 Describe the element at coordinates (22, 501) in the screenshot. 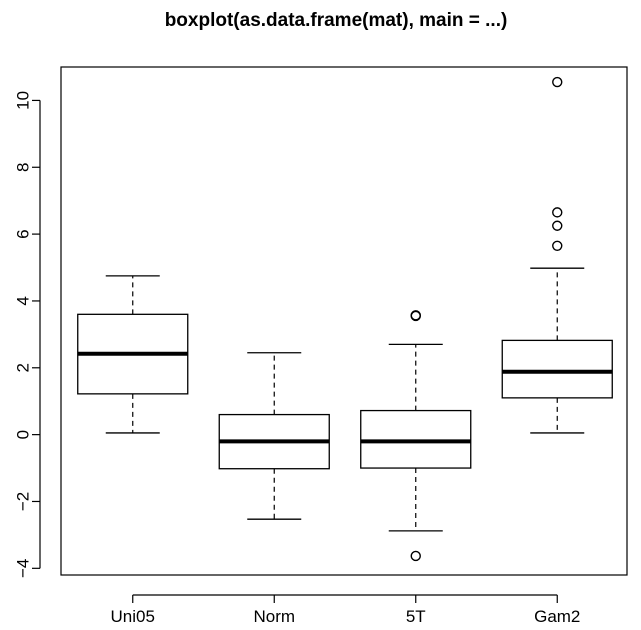

I see `y-tick-label: −2` at that location.